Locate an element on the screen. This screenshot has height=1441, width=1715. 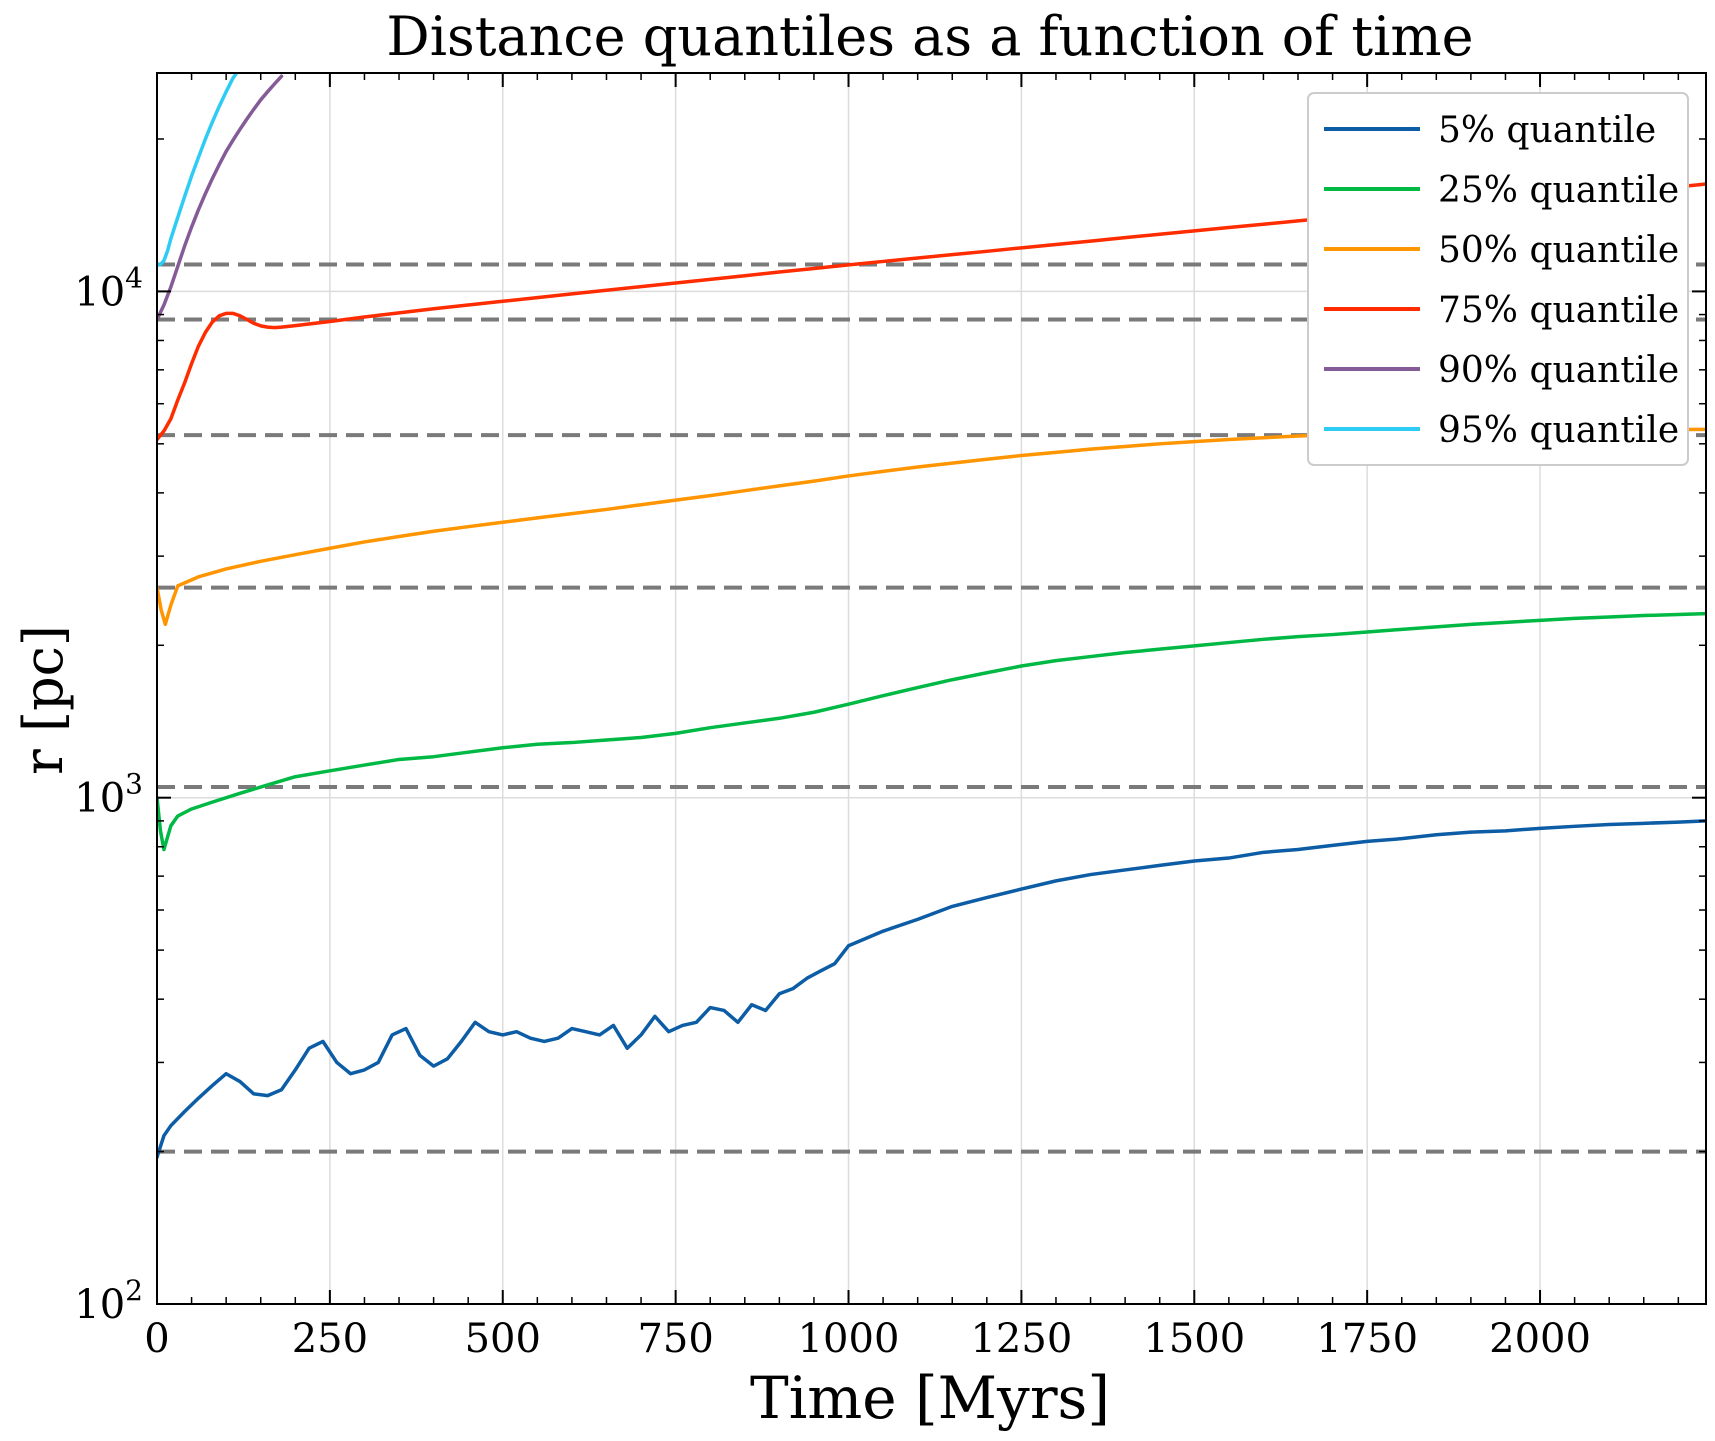
legend-label-95-quantile: 95% quantile is located at coordinates (1558, 430).